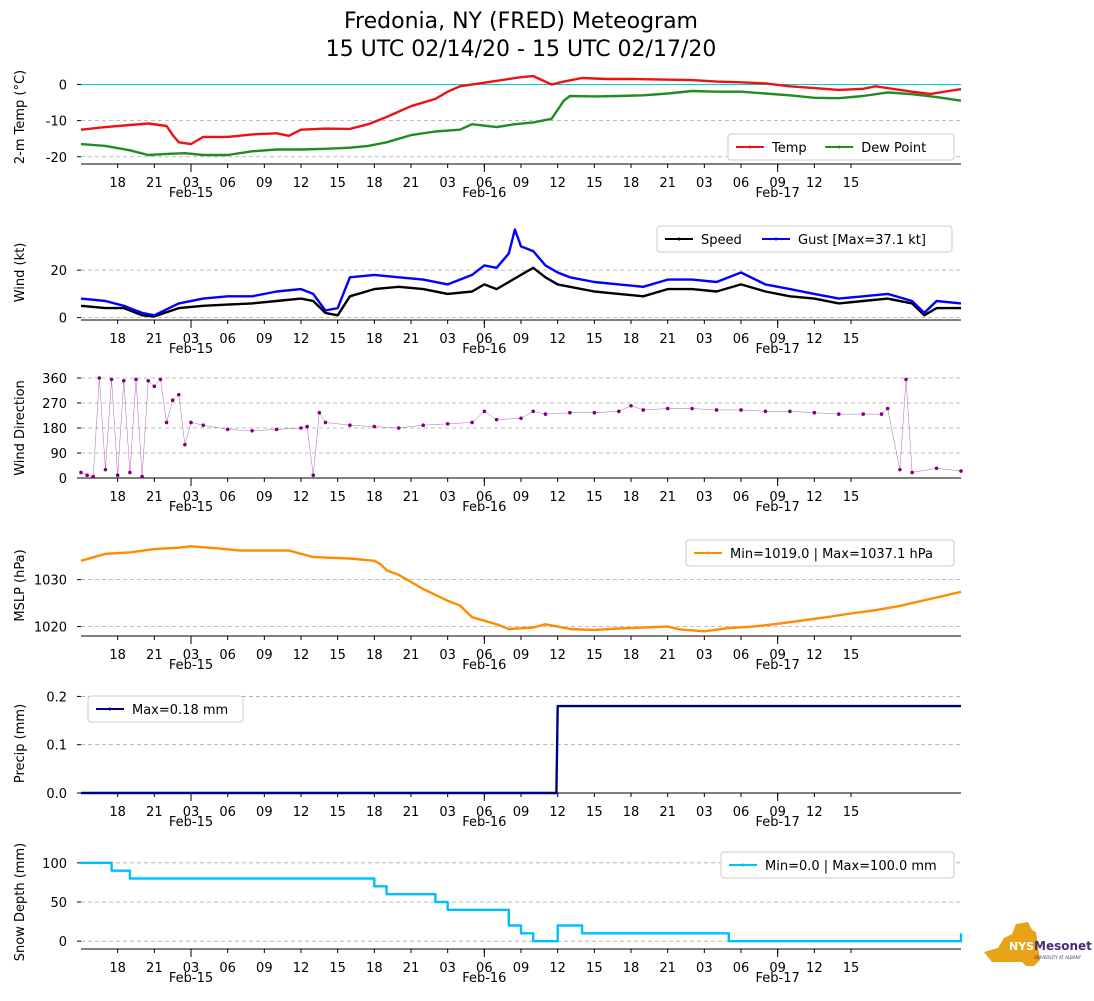  I want to click on legend-label: Gust [Max=37.1 kt], so click(862, 240).